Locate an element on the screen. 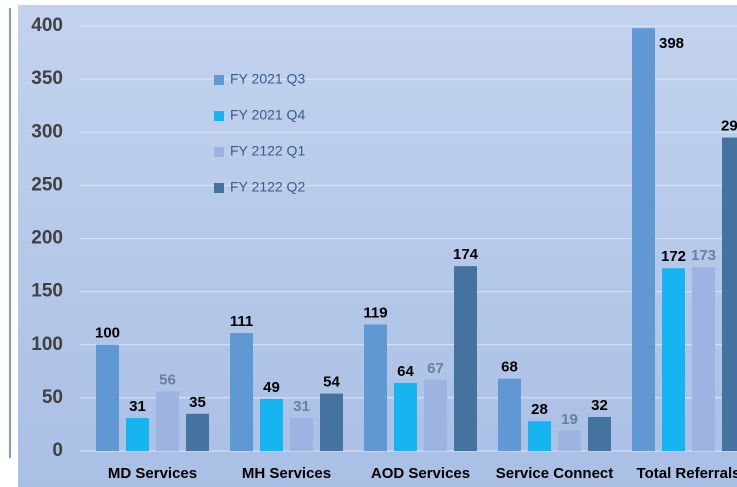 The image size is (737, 487). value-label: 174 is located at coordinates (466, 254).